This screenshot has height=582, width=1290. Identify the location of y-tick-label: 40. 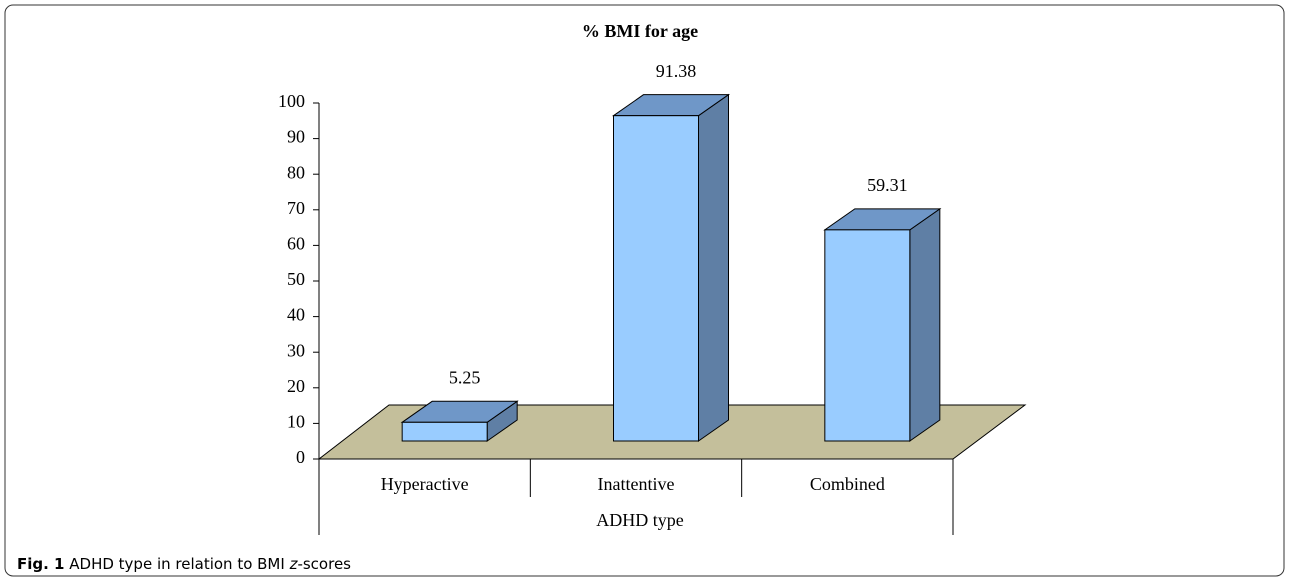
(296, 315).